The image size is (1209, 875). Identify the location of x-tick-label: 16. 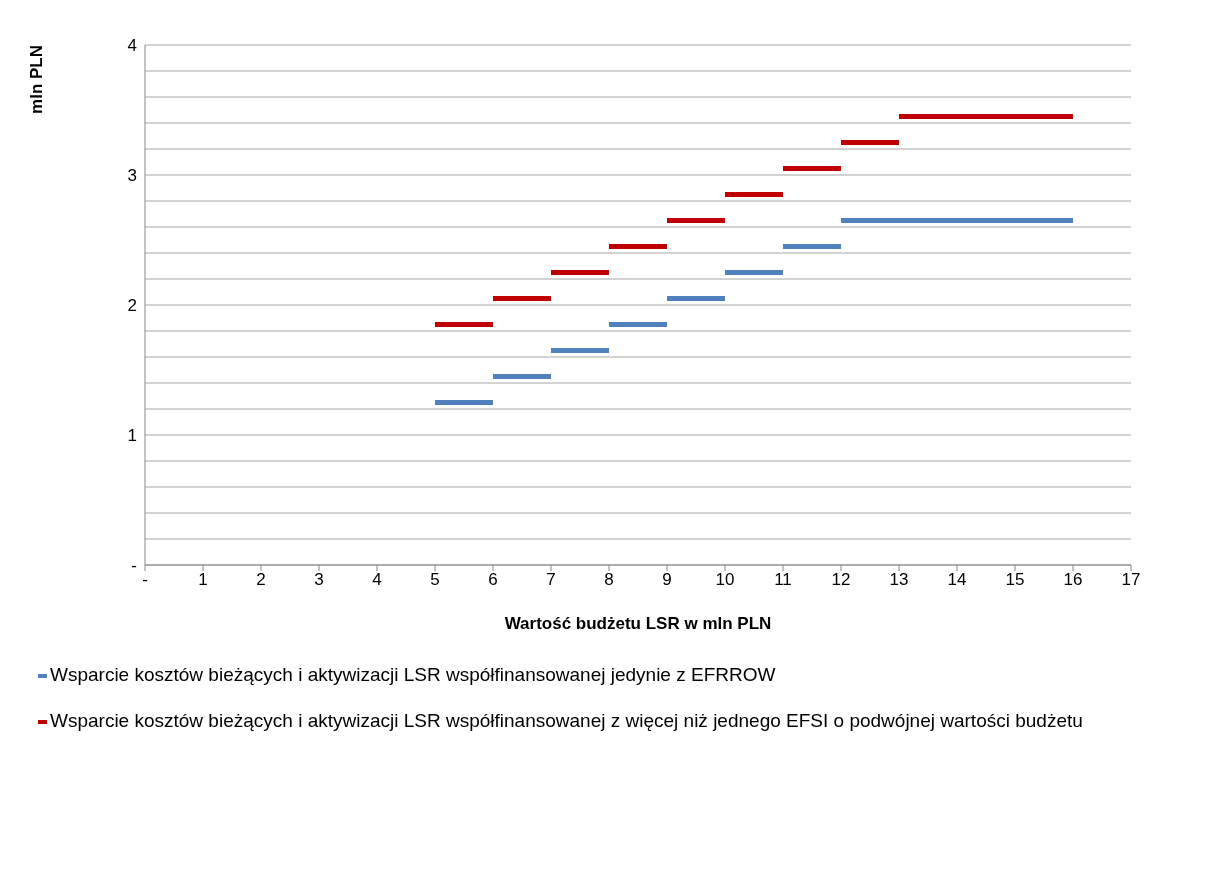
(1073, 580).